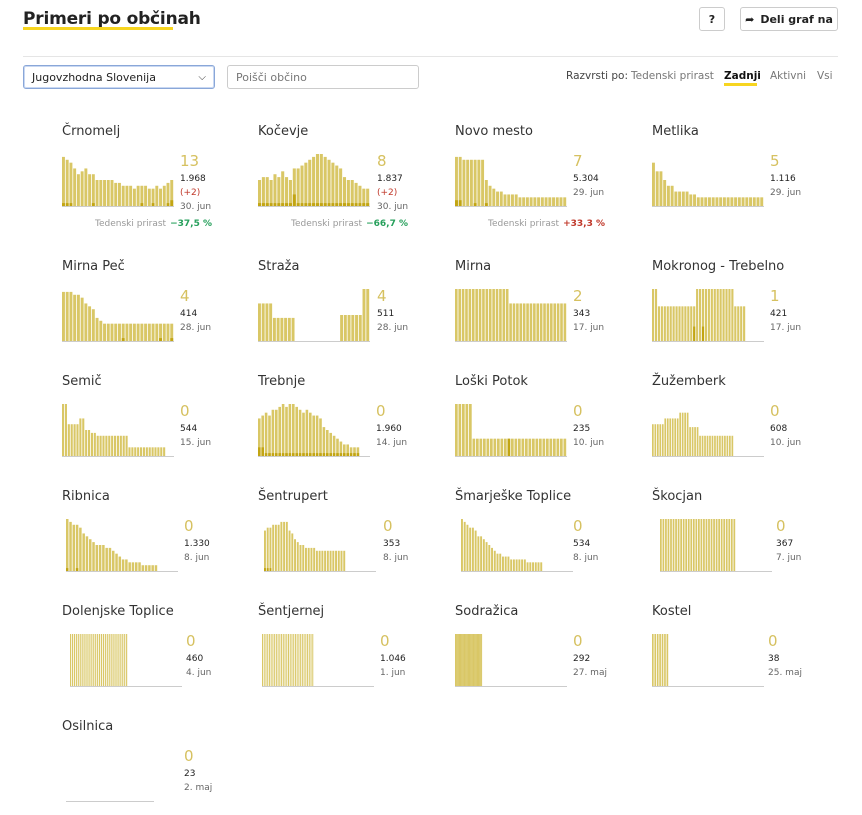 This screenshot has width=862, height=815. I want to click on municipality-card: Osilnica 0 23 2. maj, so click(159, 767).